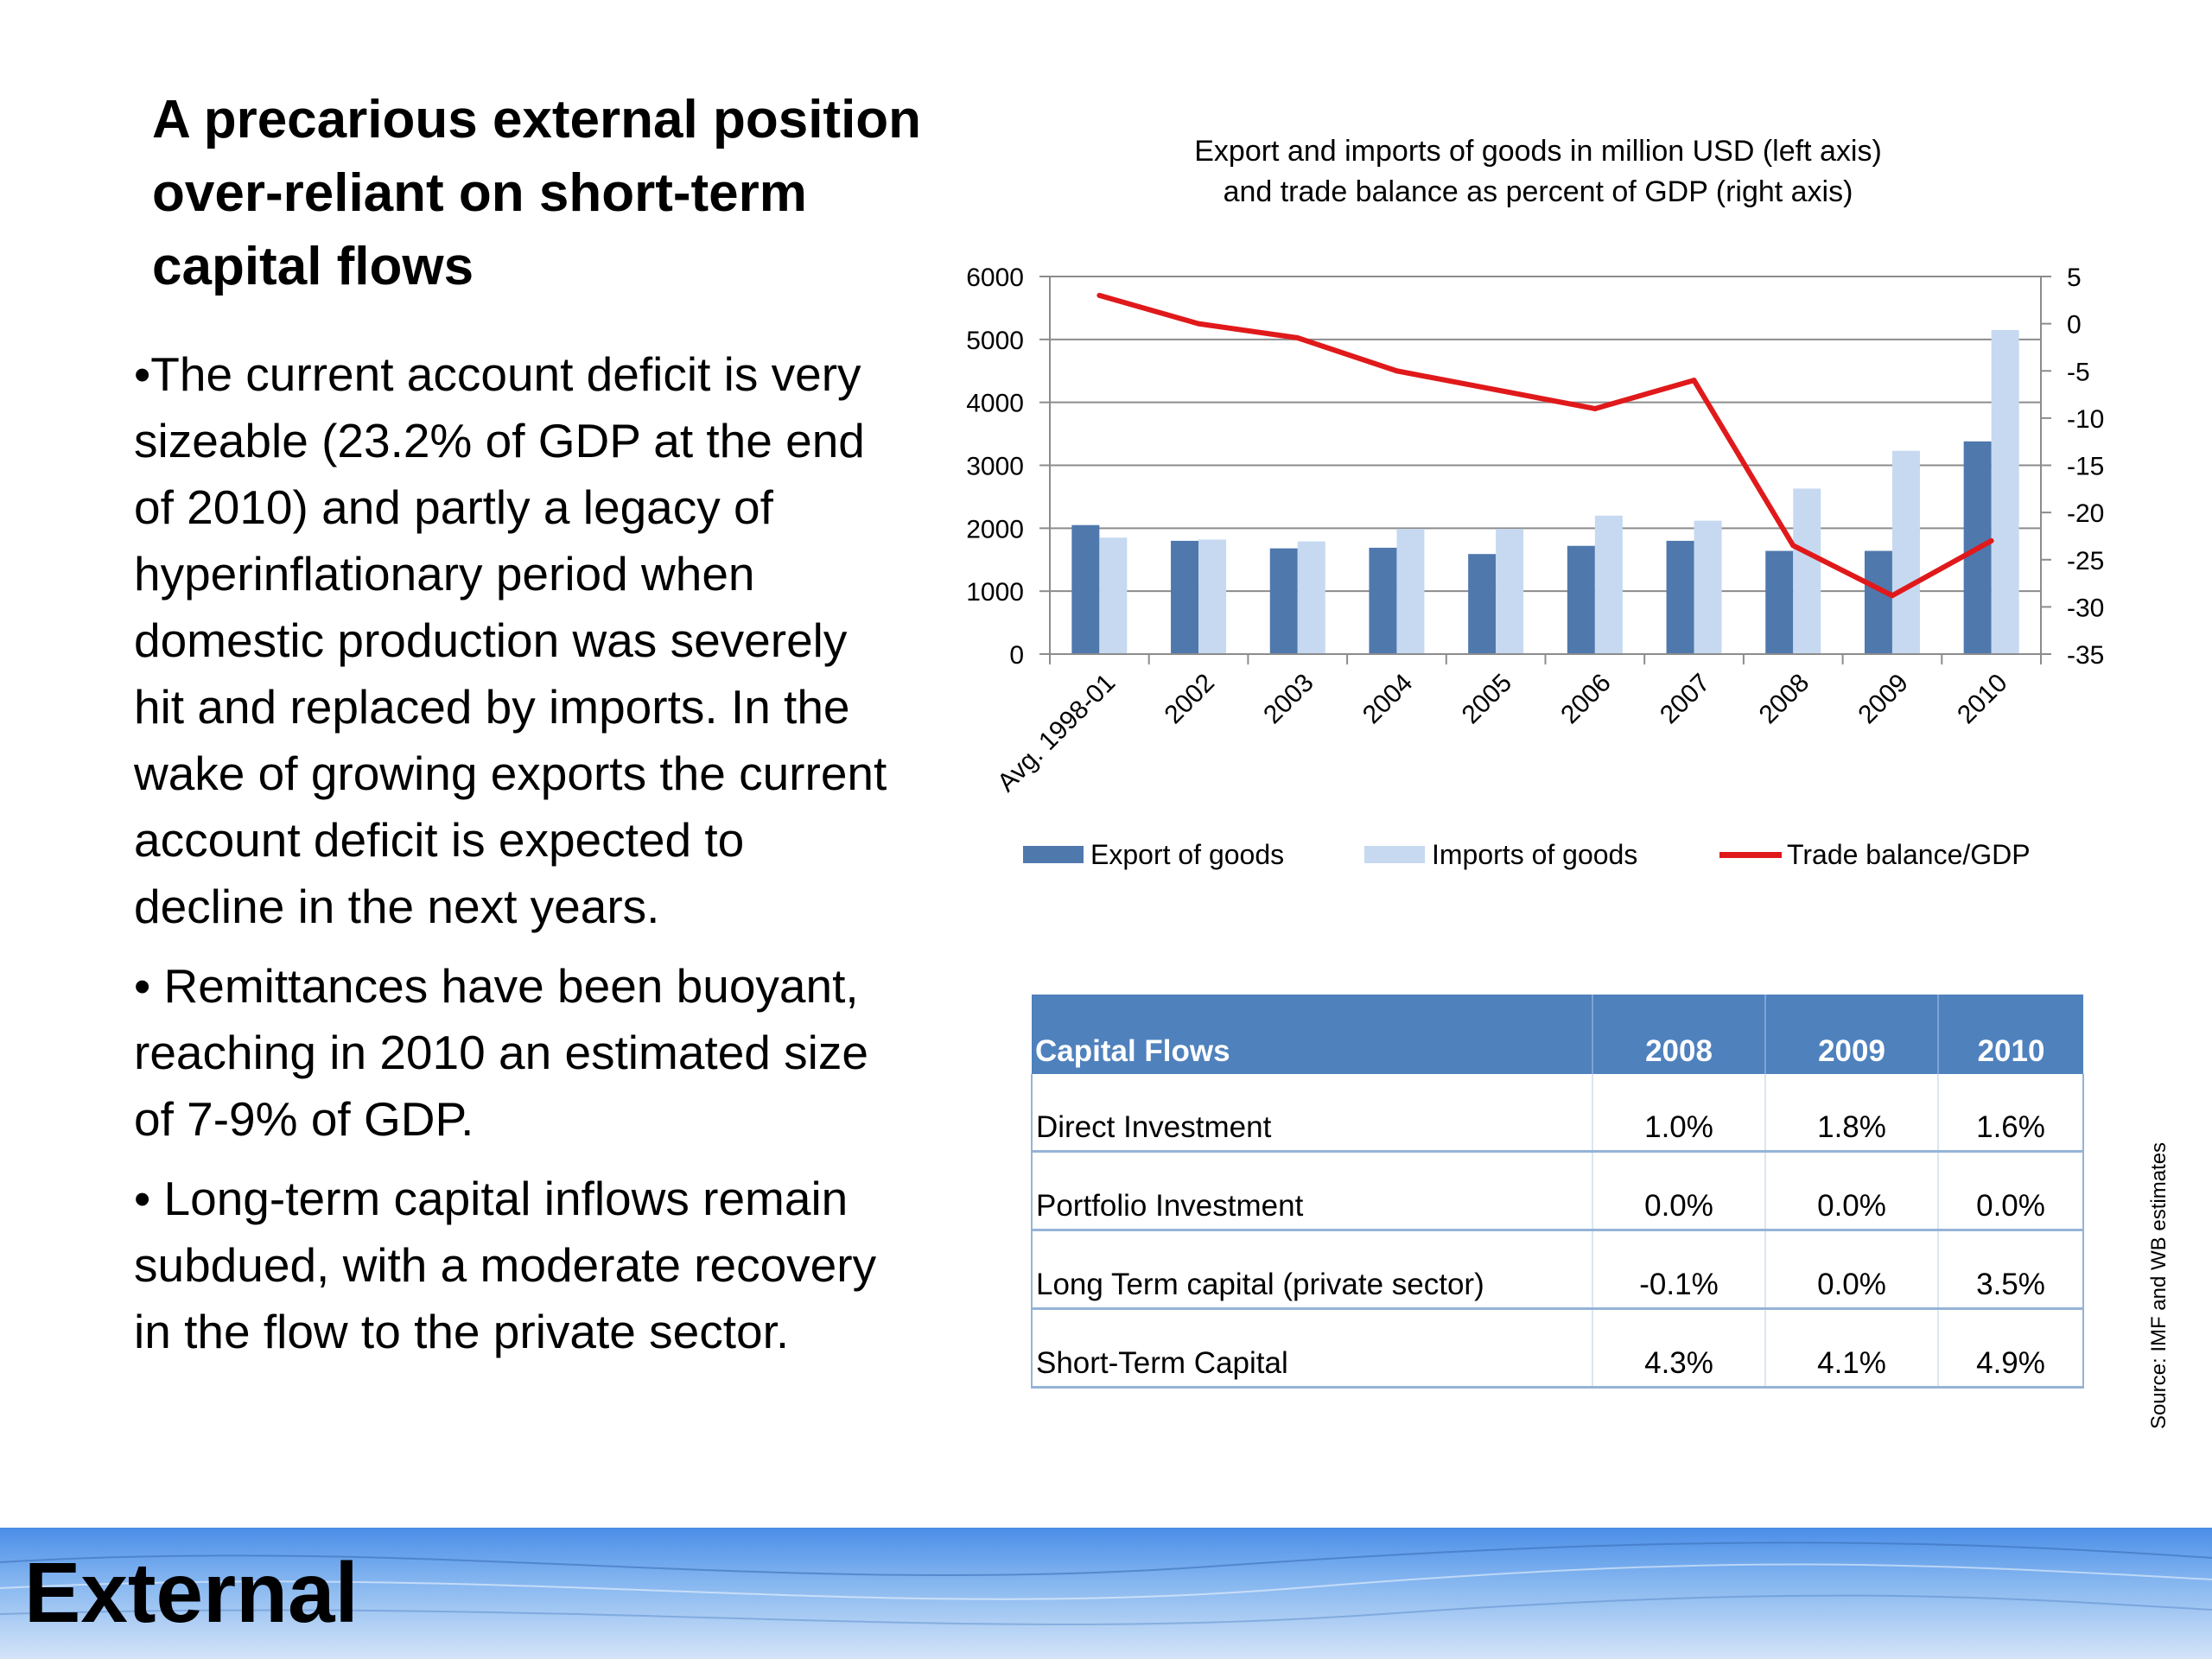 Image resolution: width=2212 pixels, height=1659 pixels. Describe the element at coordinates (1851, 1034) in the screenshot. I see `table-header-cell: 2009` at that location.